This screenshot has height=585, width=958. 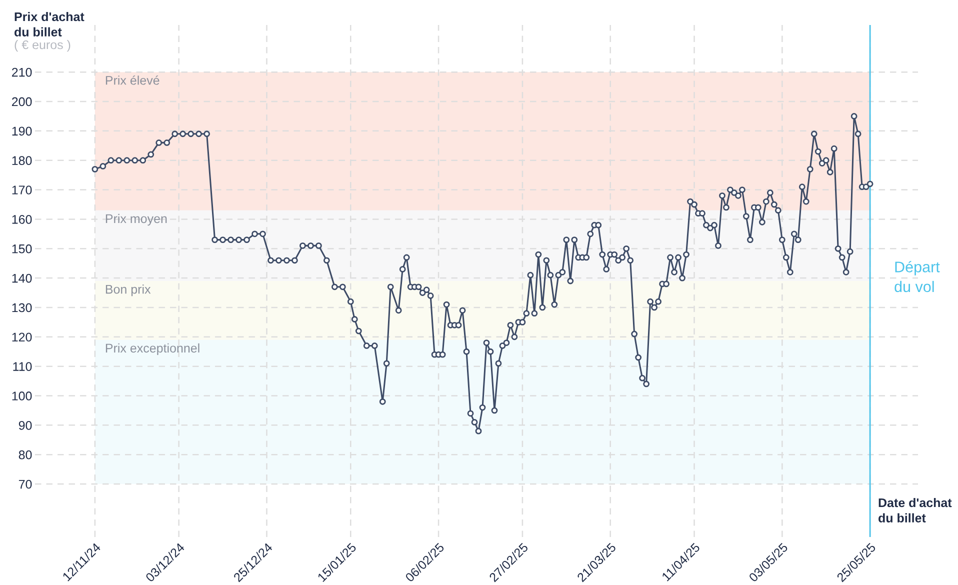 I want to click on y-tick-label: 90, so click(x=25, y=425).